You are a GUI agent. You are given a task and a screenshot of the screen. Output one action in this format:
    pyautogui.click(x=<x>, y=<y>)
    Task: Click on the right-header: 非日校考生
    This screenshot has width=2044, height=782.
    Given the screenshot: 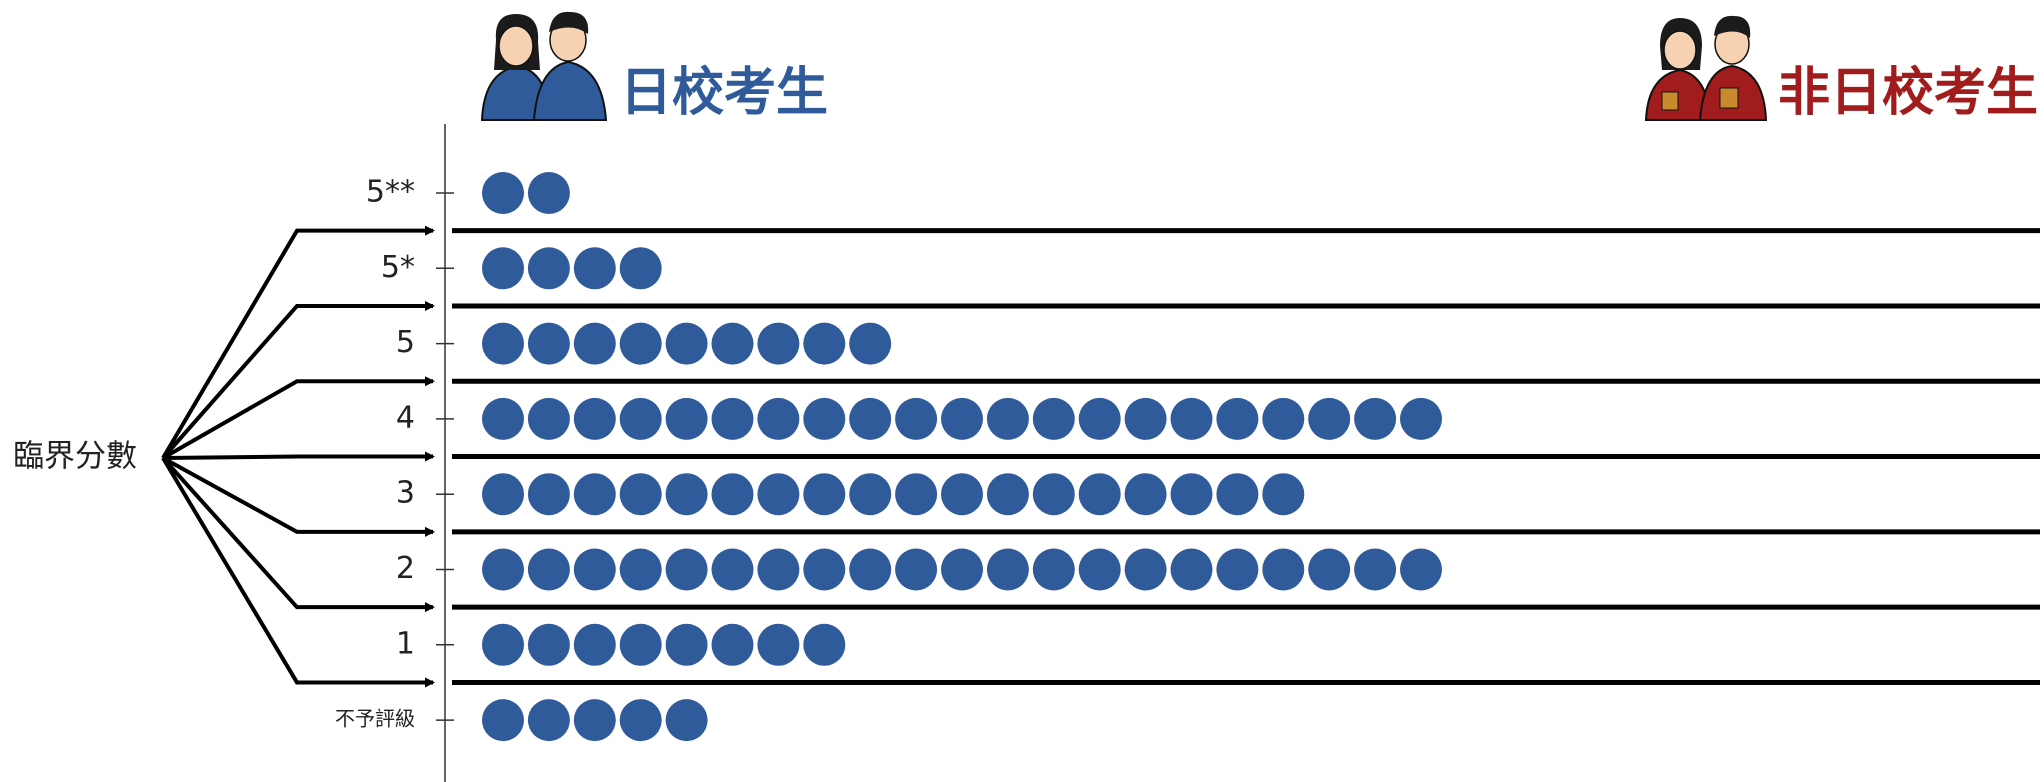 What is the action you would take?
    pyautogui.click(x=1908, y=93)
    